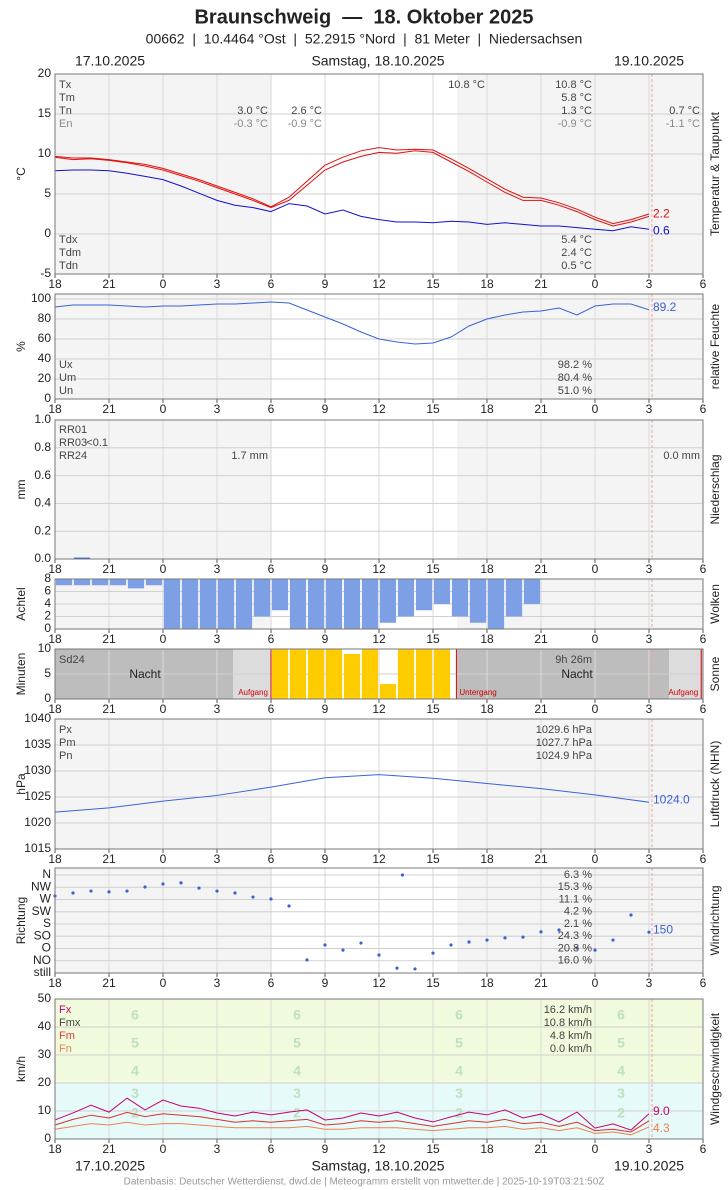  I want to click on stat-value: 4.8 km/h, so click(571, 1036).